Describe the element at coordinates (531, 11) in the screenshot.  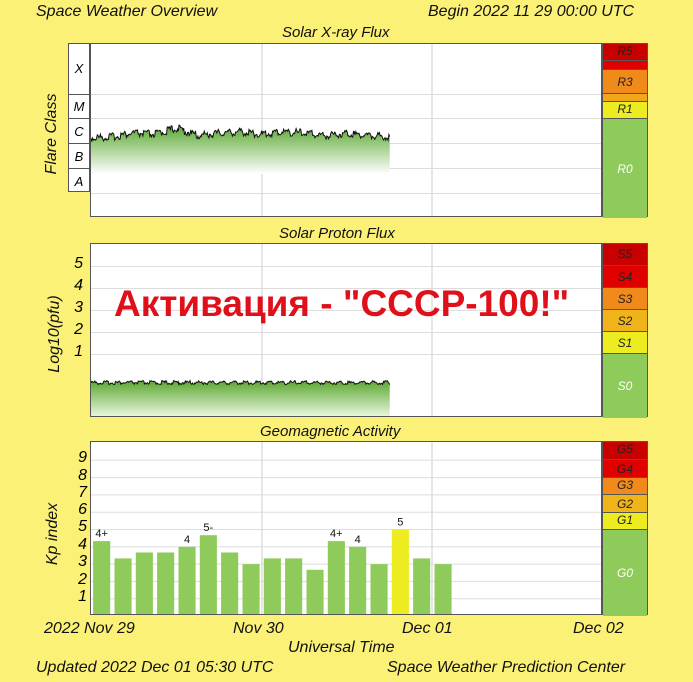
I see `begin-time: Begin 2022 11 29 00:00 UTC` at that location.